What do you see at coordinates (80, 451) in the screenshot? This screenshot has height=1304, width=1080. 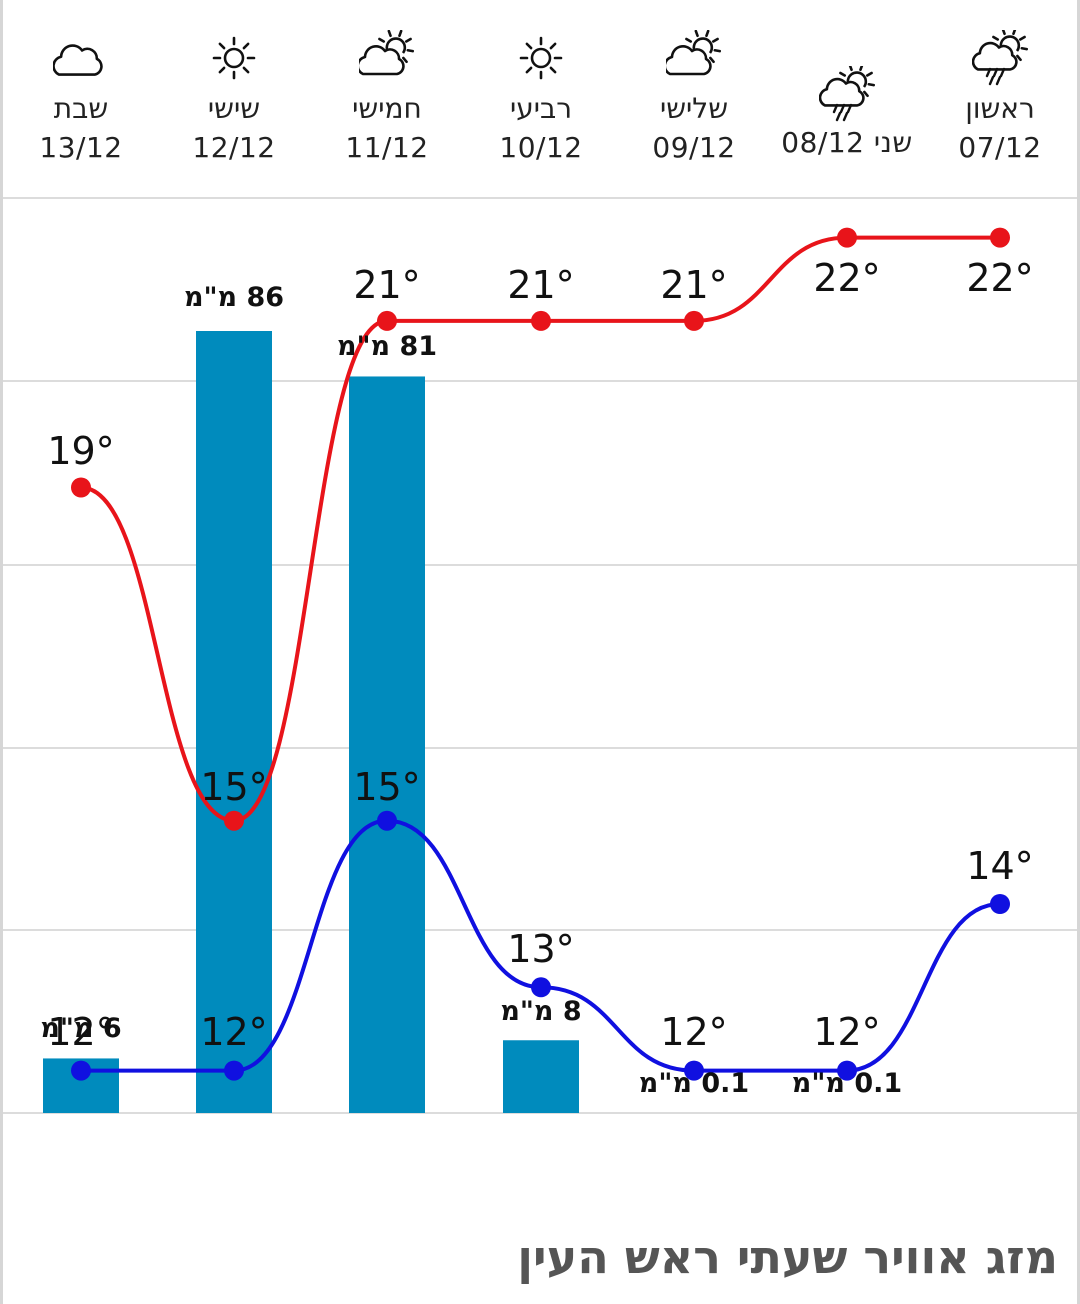 I see `high-temp-label: 19°` at bounding box center [80, 451].